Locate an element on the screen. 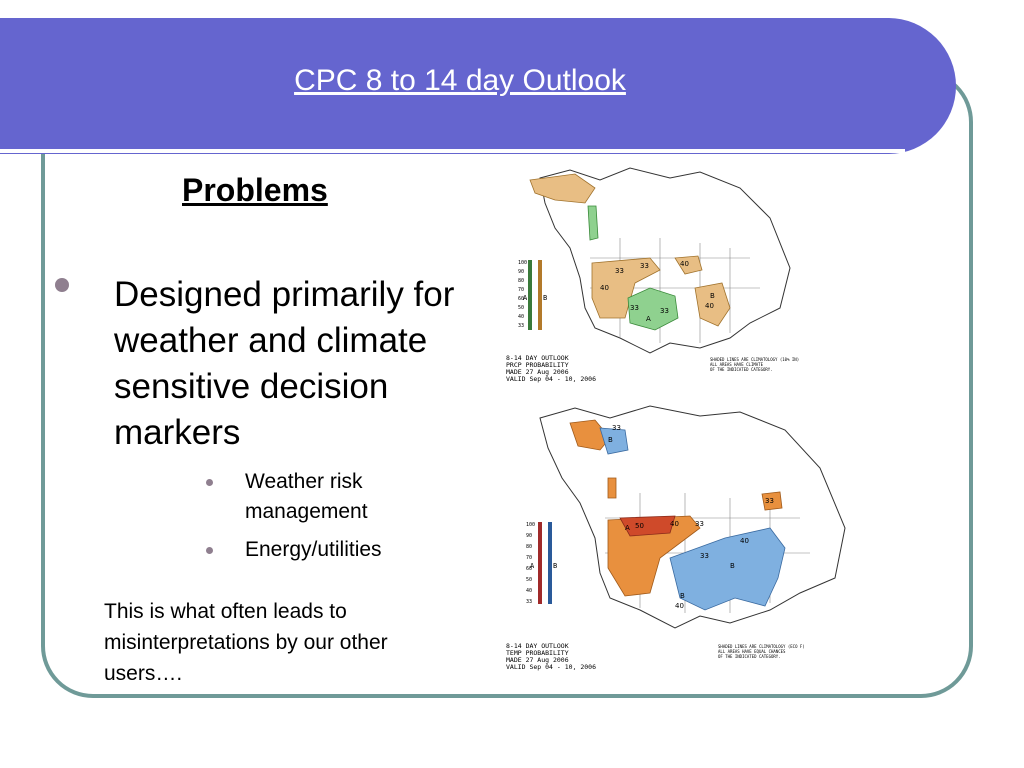 The image size is (1024, 768). title-divider is located at coordinates (452, 151).